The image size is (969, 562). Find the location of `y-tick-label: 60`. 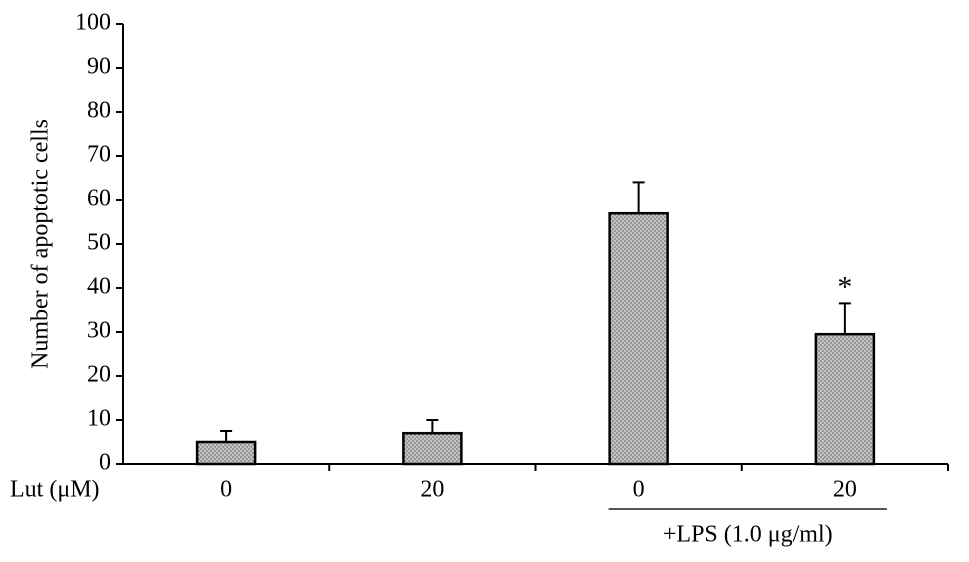

y-tick-label: 60 is located at coordinates (99, 199).